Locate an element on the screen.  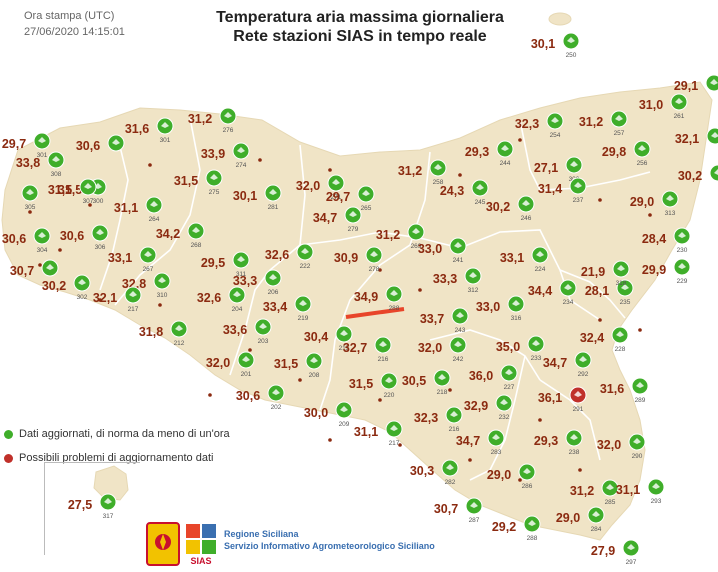
station-marker: 29,3 238 is located at coordinates (558, 442).